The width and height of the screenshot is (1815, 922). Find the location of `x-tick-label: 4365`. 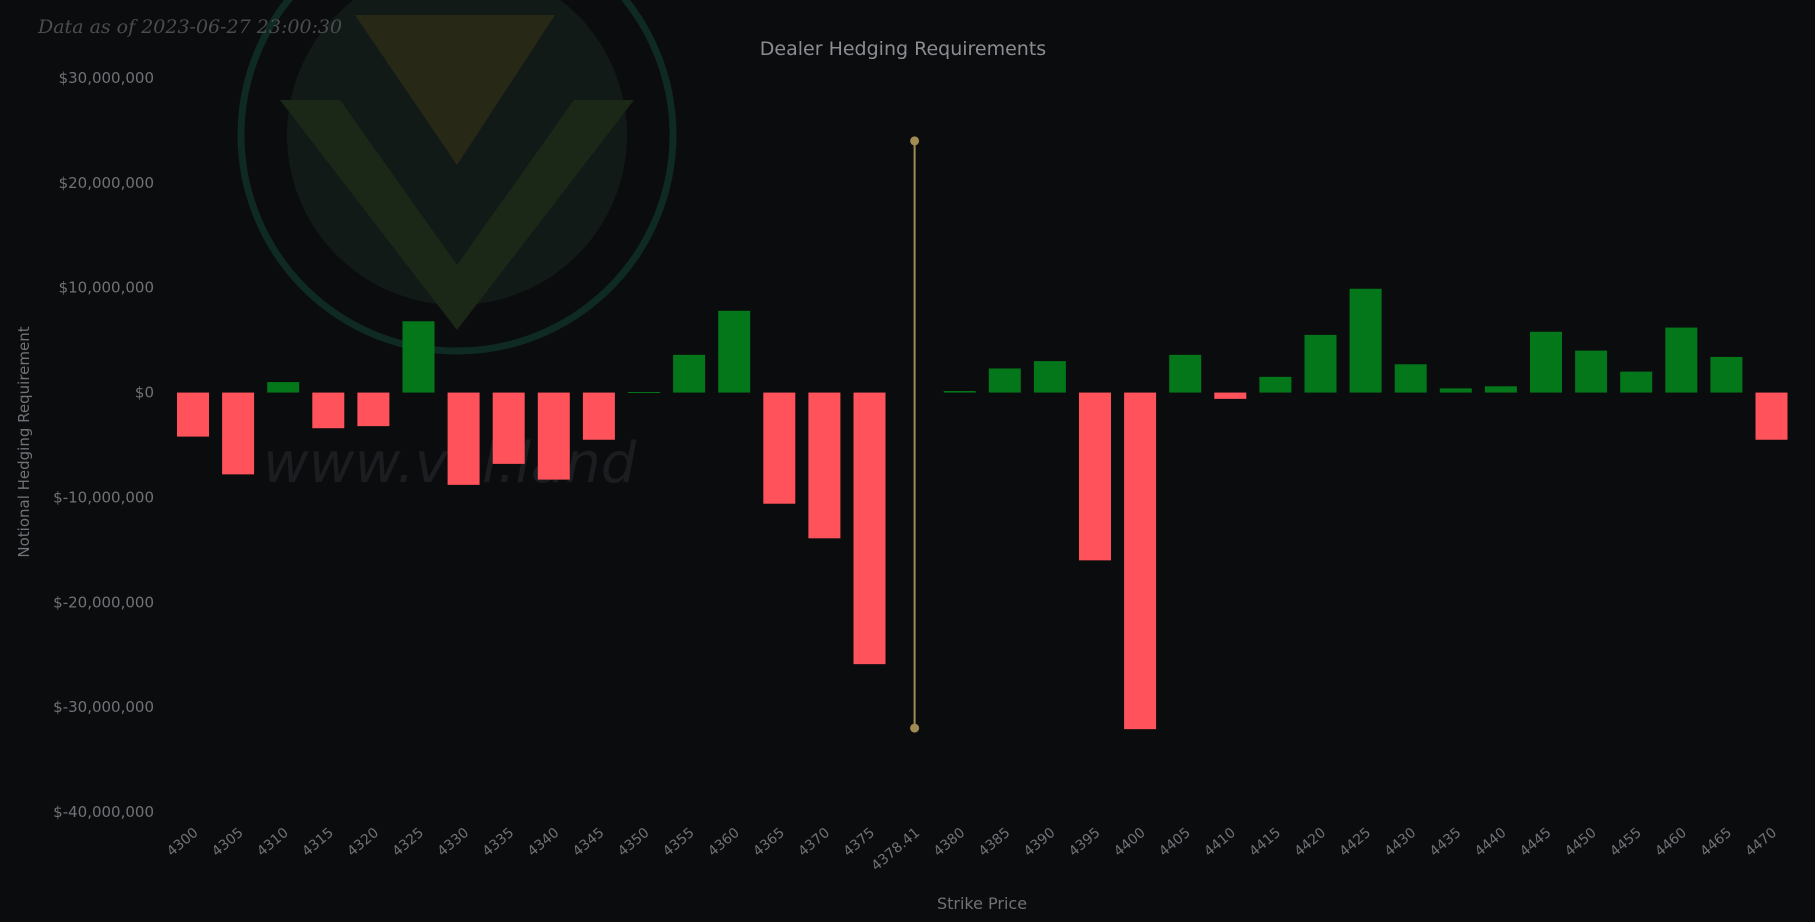

x-tick-label: 4365 is located at coordinates (769, 842).